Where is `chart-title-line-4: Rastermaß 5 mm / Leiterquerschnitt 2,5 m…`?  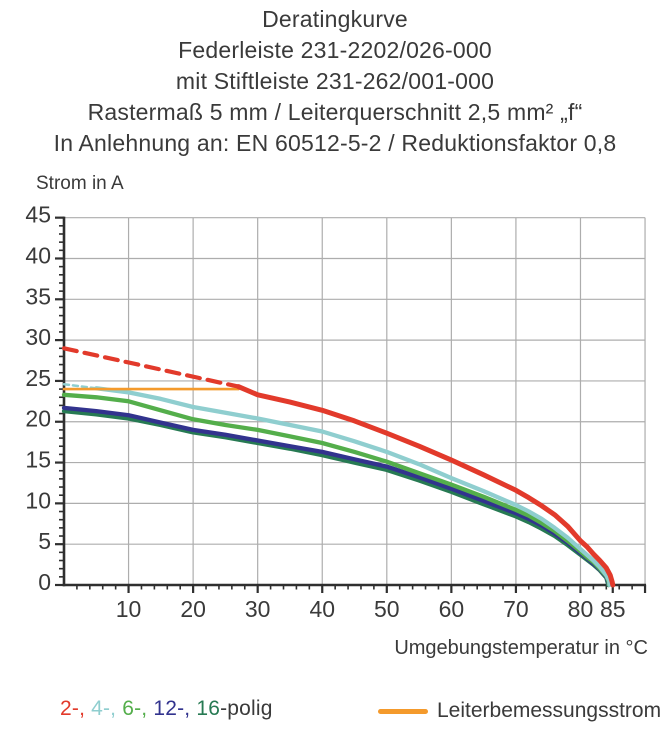 chart-title-line-4: Rastermaß 5 mm / Leiterquerschnitt 2,5 m… is located at coordinates (335, 112).